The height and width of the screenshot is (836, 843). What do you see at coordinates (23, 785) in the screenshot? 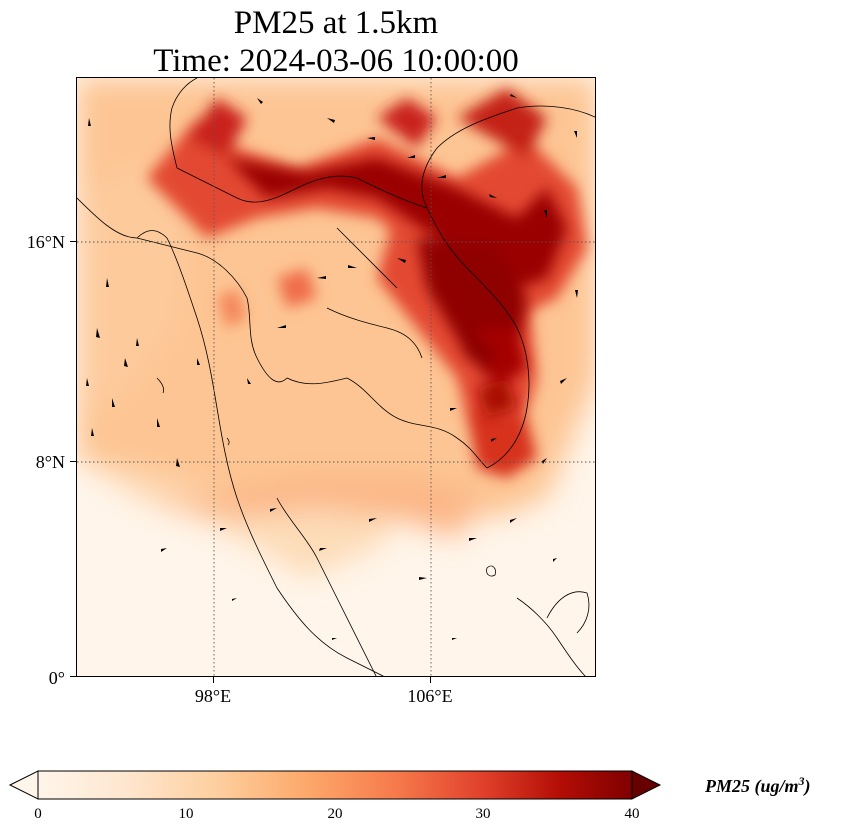
I see `colorbar-min-extend` at bounding box center [23, 785].